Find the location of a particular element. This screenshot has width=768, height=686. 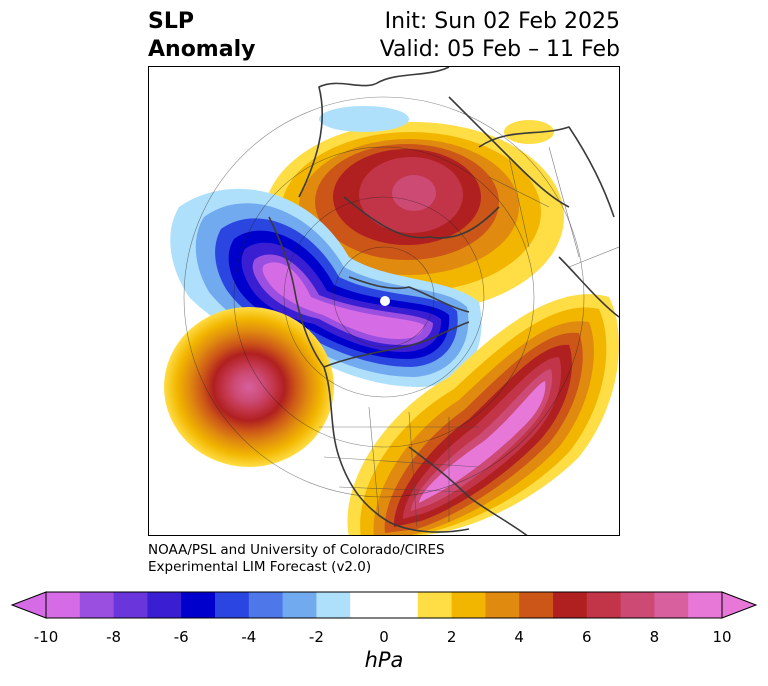

credits-line2: Experimental LIM Forecast (v2.0) is located at coordinates (260, 567).